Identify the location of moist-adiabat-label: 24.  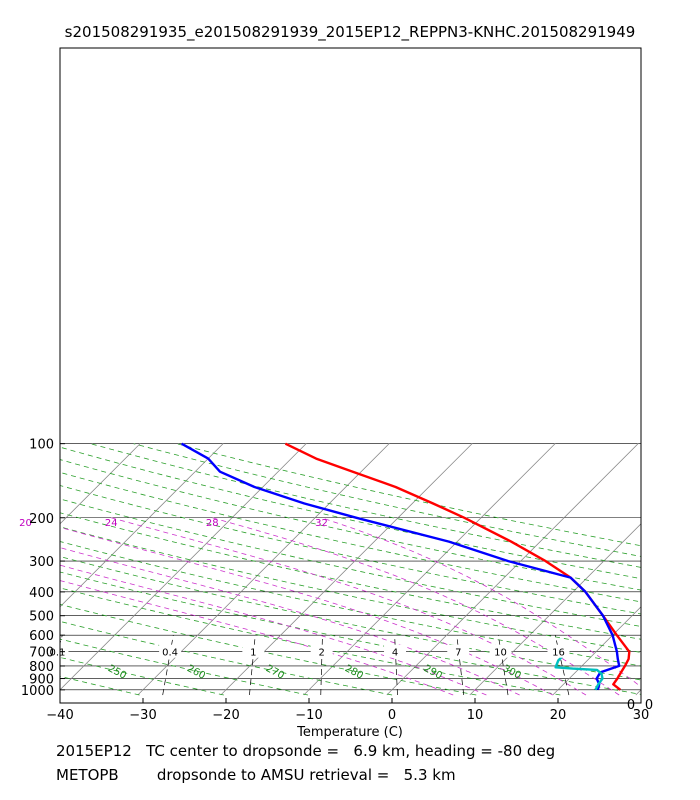
(111, 523).